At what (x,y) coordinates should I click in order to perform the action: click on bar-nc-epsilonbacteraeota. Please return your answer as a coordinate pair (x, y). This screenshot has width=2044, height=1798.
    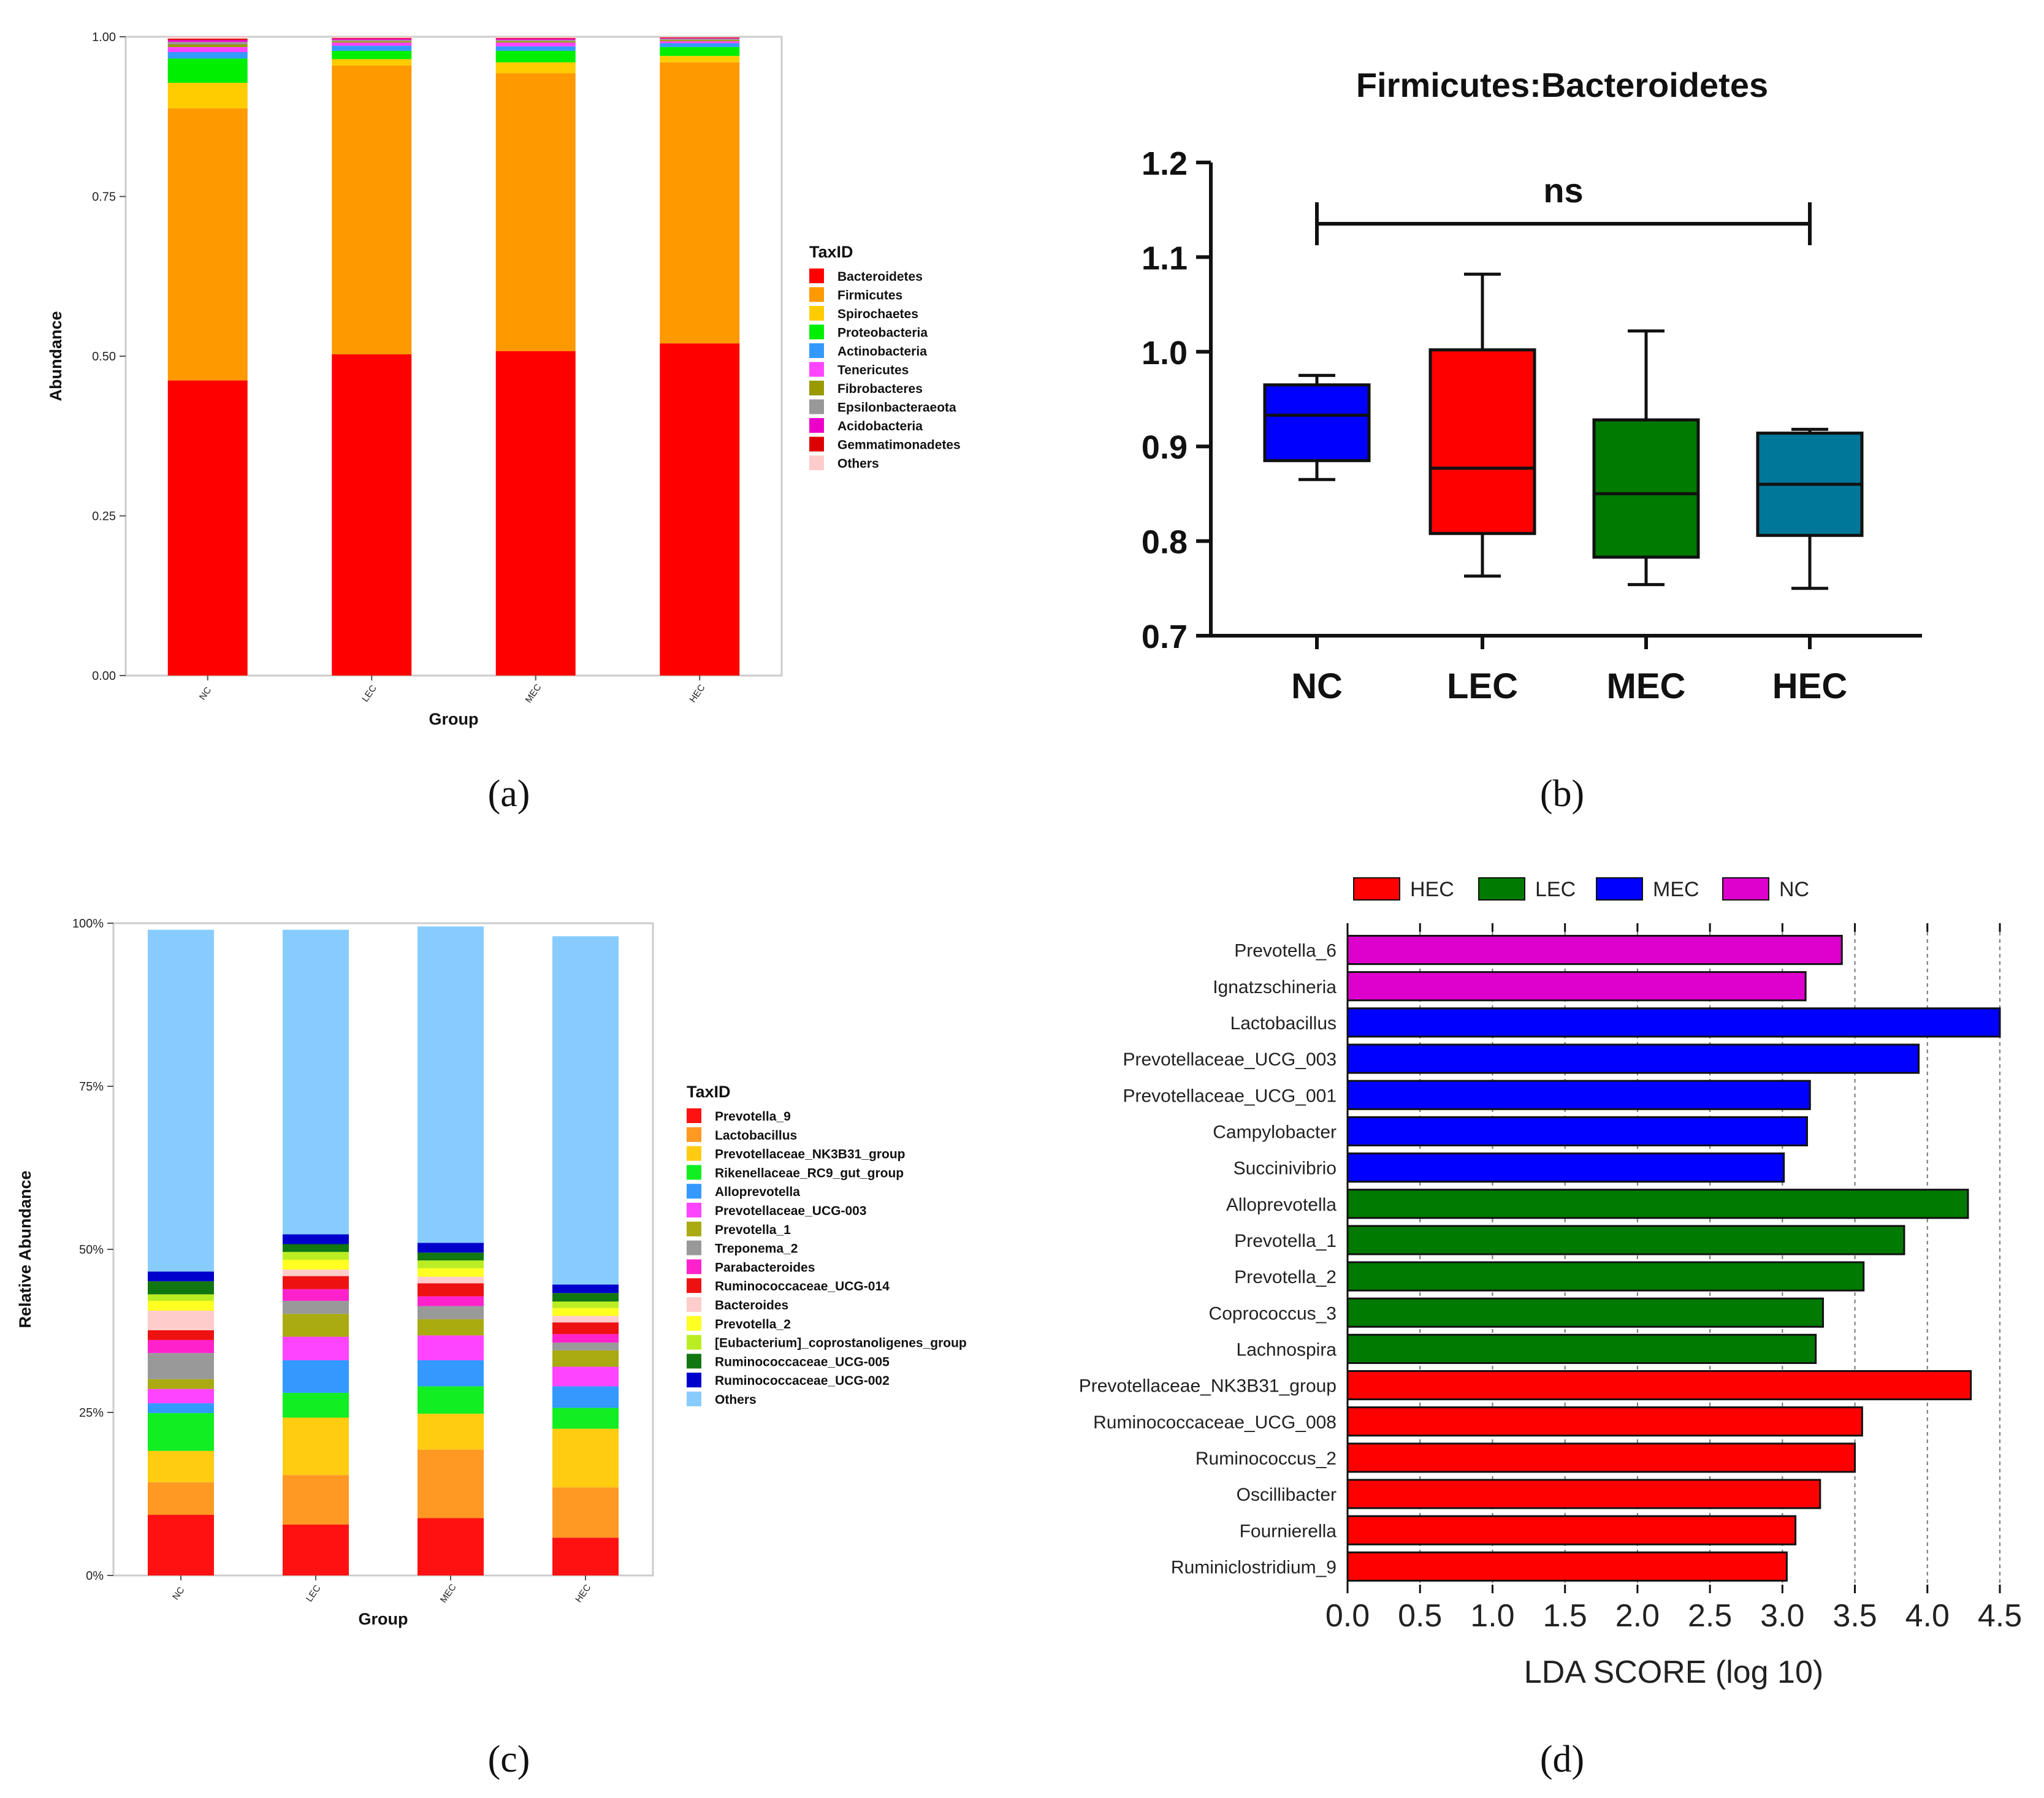
    Looking at the image, I should click on (207, 43).